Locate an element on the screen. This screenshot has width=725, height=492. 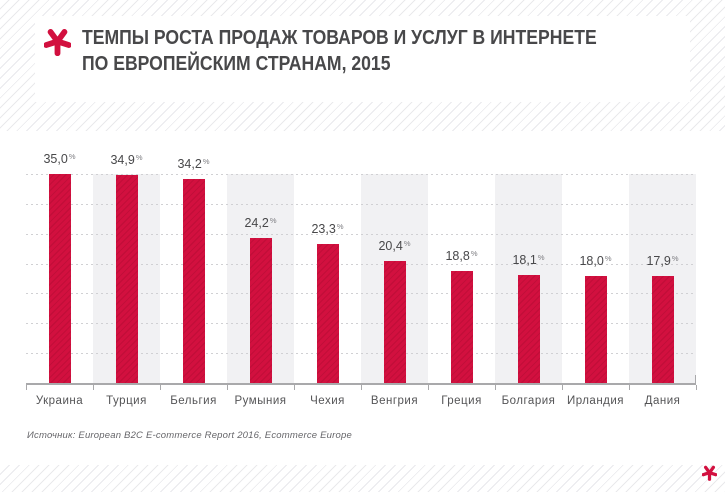
bar-value-label: 23,3% is located at coordinates (327, 229).